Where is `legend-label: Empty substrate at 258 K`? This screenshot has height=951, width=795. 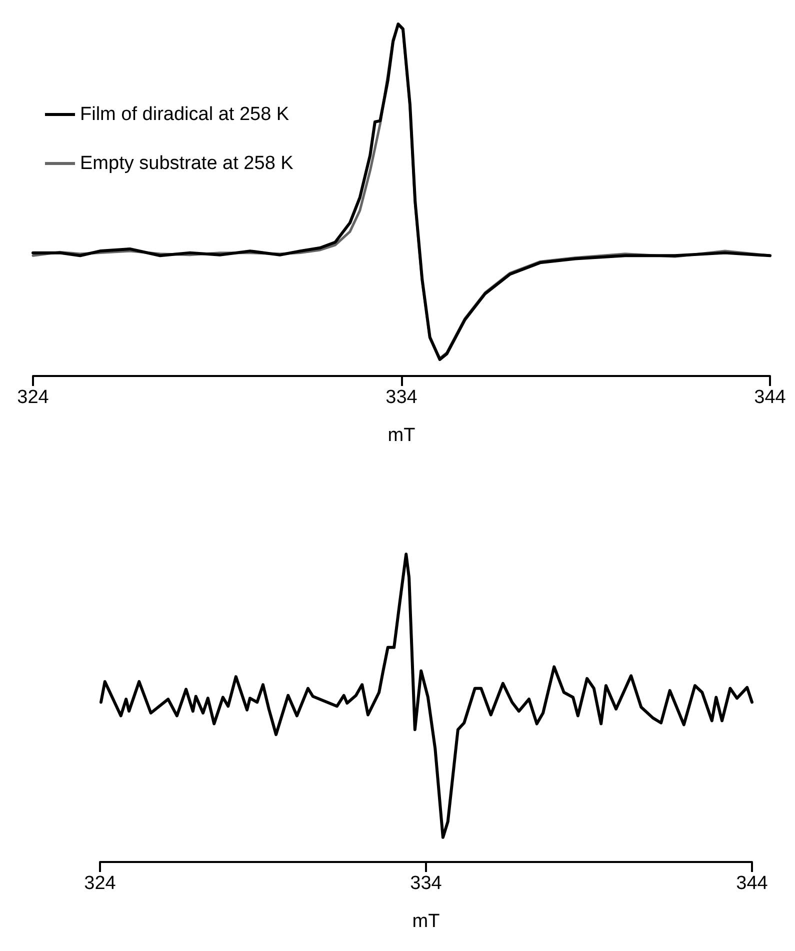 legend-label: Empty substrate at 258 K is located at coordinates (187, 163).